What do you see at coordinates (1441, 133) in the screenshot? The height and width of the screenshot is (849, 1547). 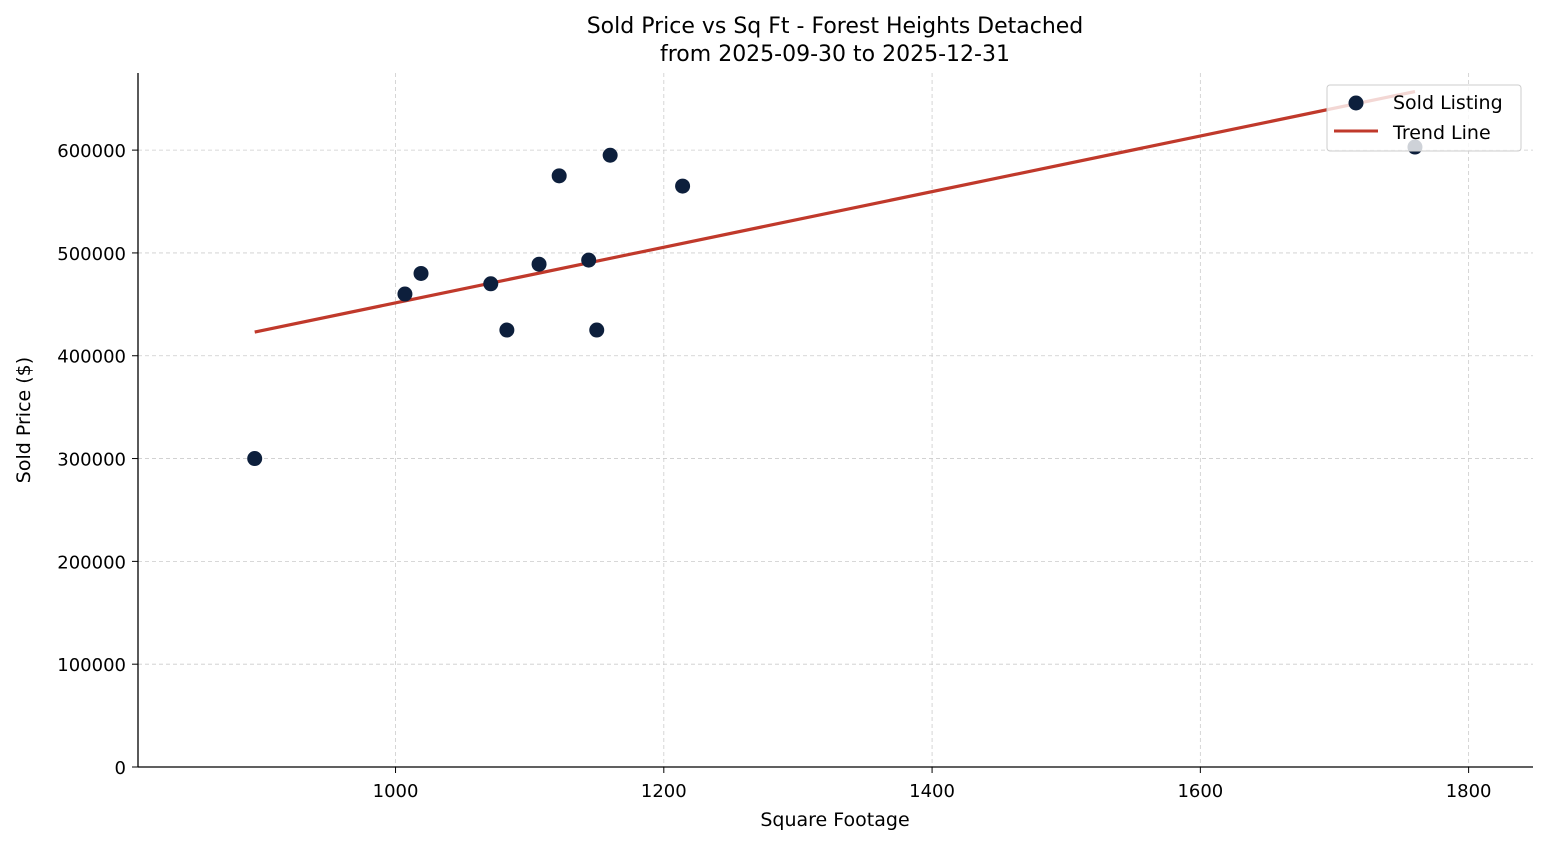 I see `legend-label-trend-line: Trend Line` at bounding box center [1441, 133].